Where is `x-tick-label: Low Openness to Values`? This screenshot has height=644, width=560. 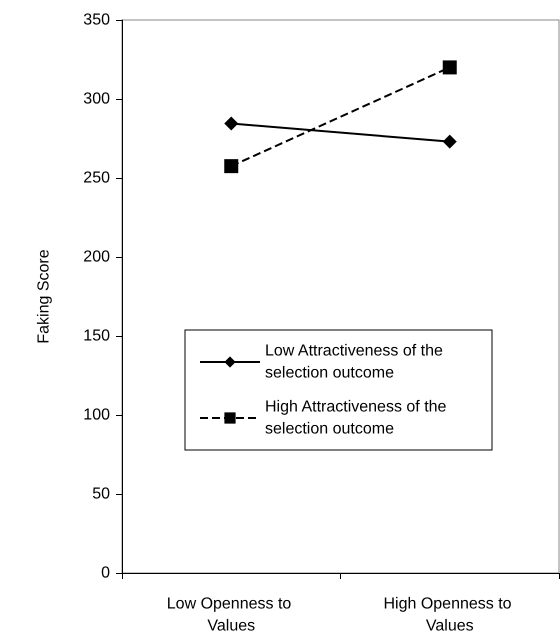 x-tick-label: Low Openness to Values is located at coordinates (231, 615).